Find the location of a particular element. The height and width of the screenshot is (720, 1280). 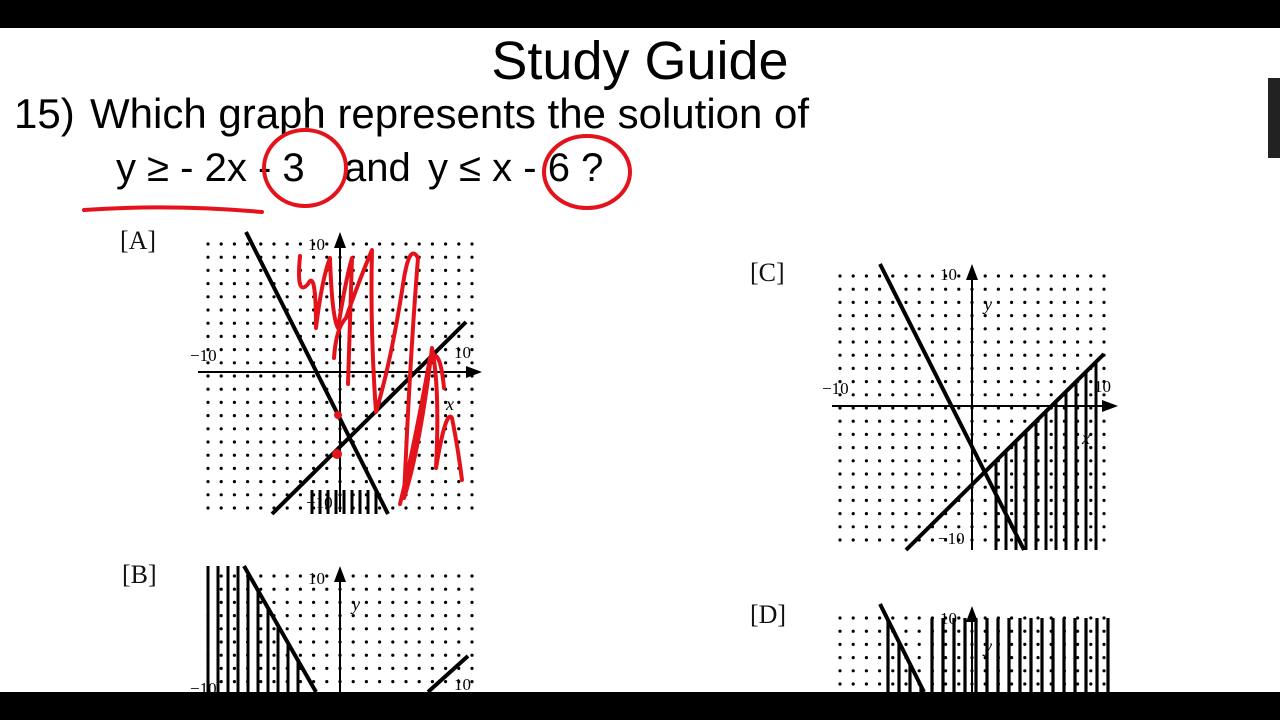

graph-b-y-label: y is located at coordinates (355, 604).